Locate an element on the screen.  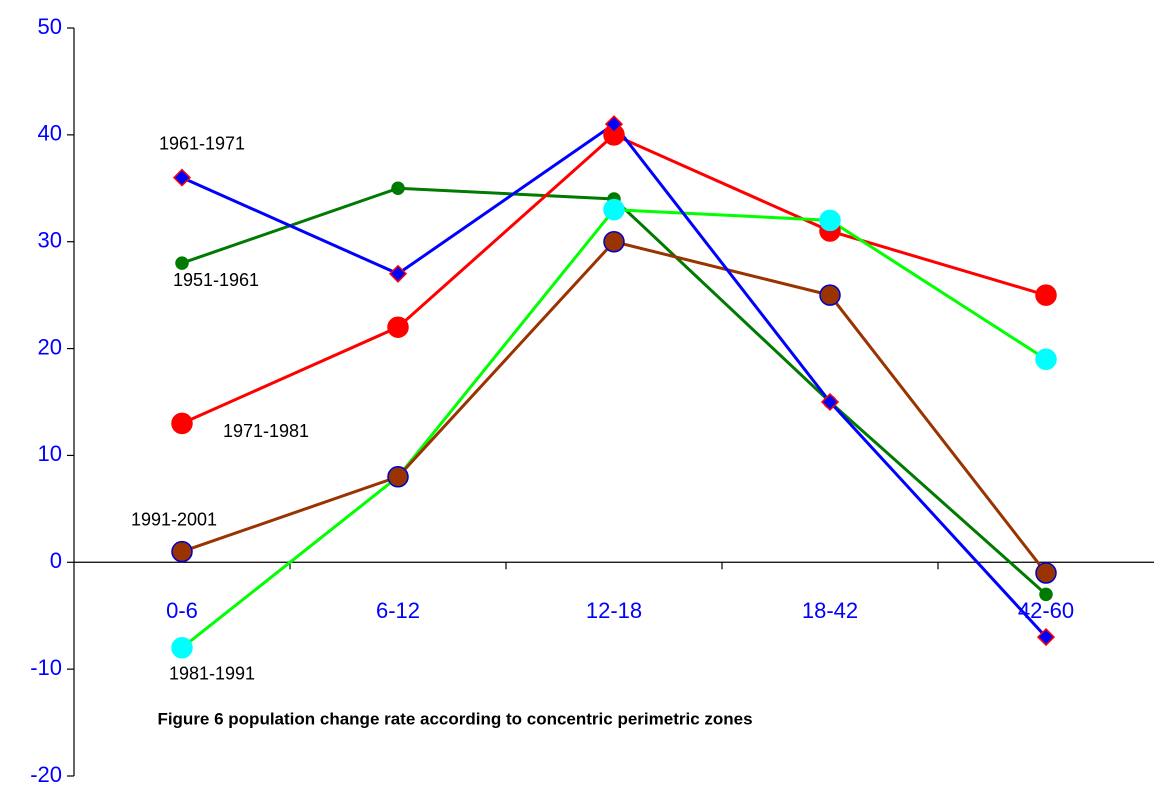
series-label: 1981-1991 is located at coordinates (212, 674).